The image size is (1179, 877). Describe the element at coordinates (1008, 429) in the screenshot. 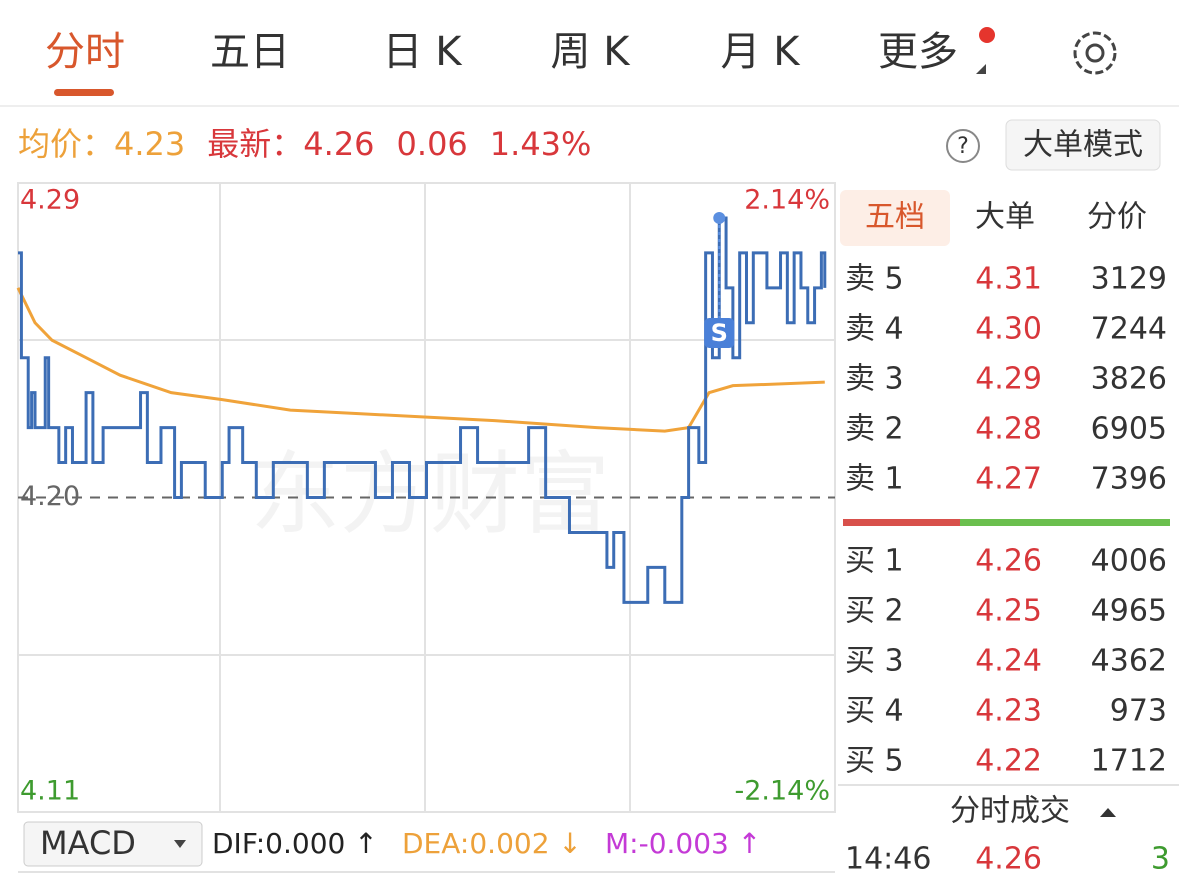

I see `sell-price: 4.28` at that location.